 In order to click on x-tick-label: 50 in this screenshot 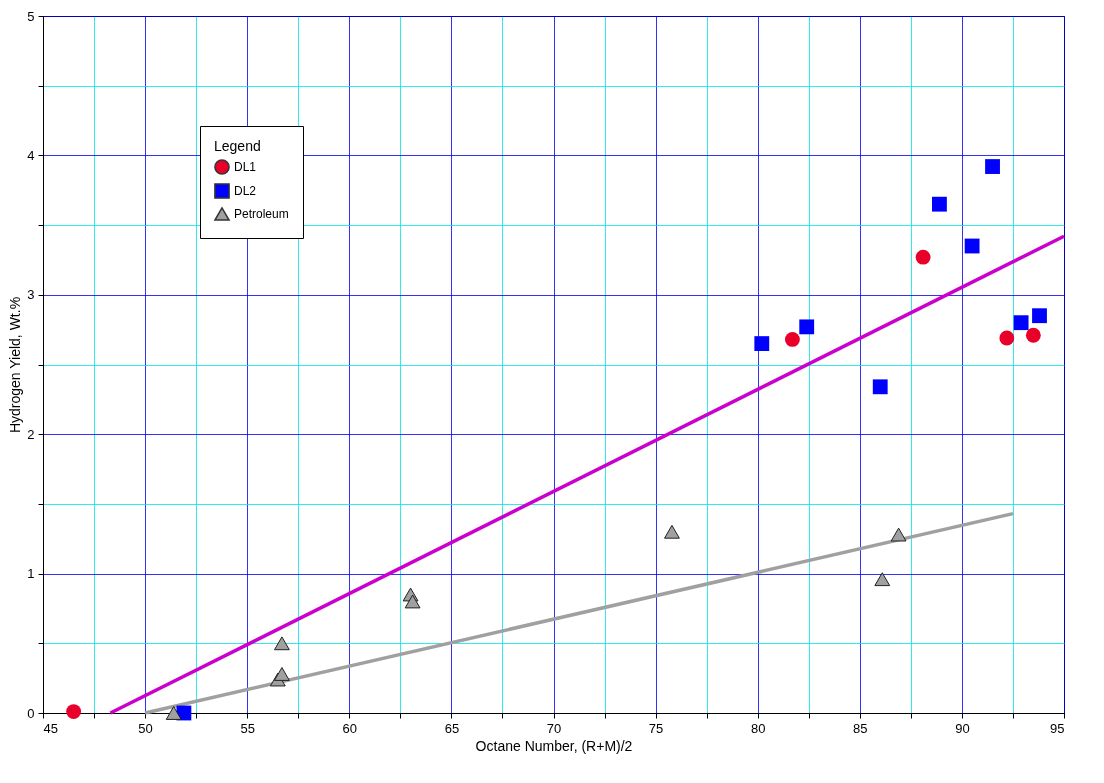, I will do `click(145, 728)`.